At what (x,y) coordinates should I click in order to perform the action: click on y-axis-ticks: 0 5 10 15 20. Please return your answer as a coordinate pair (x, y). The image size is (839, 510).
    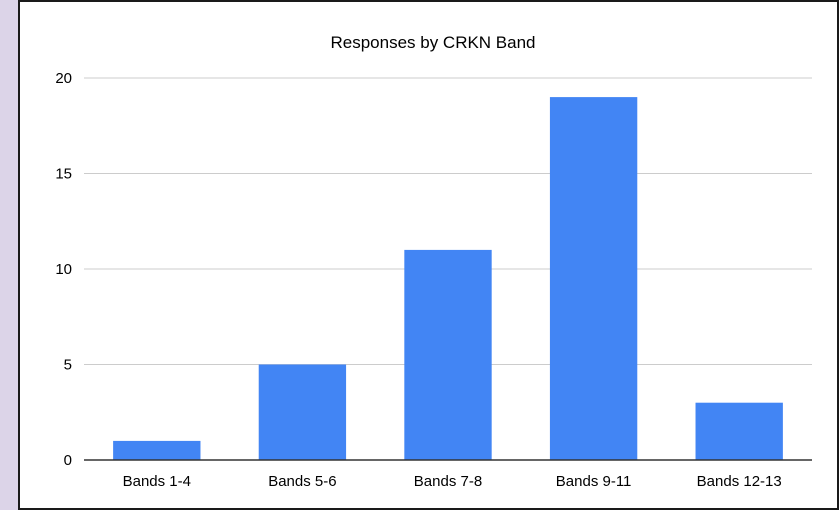
    Looking at the image, I should click on (63, 269).